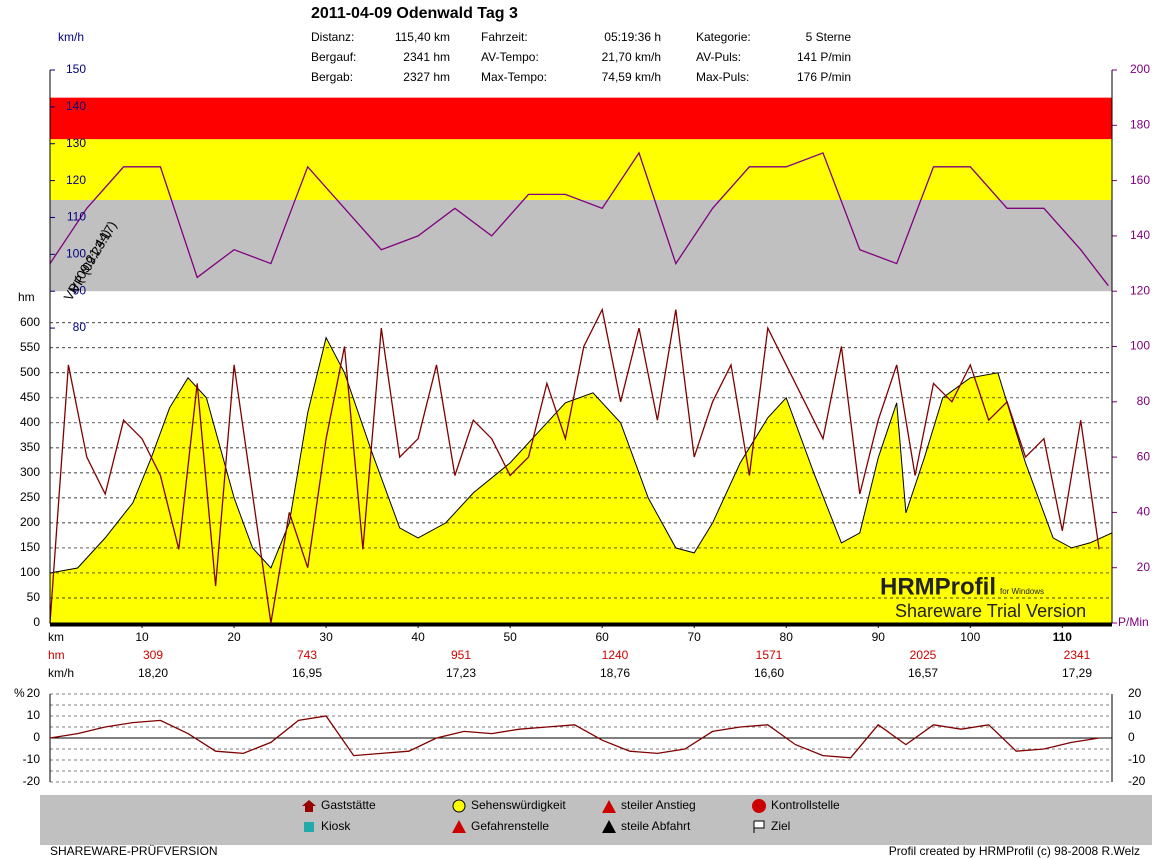 The image size is (1162, 859). What do you see at coordinates (307, 655) in the screenshot?
I see `summary-hm: 743` at bounding box center [307, 655].